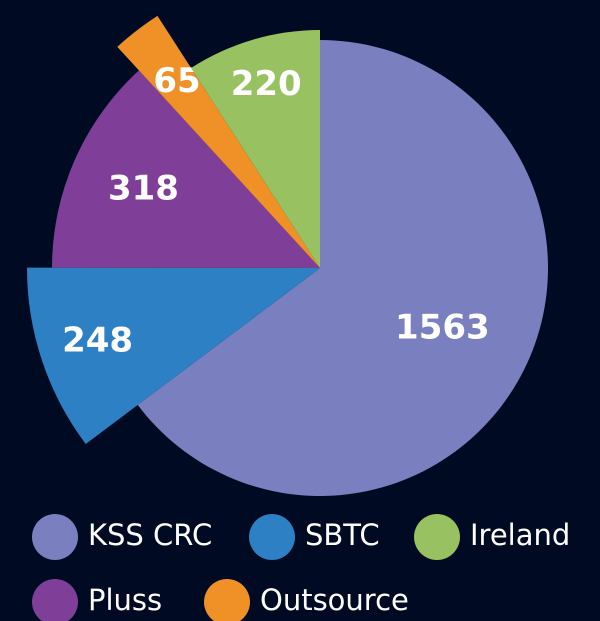 The height and width of the screenshot is (621, 600). Describe the element at coordinates (143, 189) in the screenshot. I see `slice-label: 318` at that location.